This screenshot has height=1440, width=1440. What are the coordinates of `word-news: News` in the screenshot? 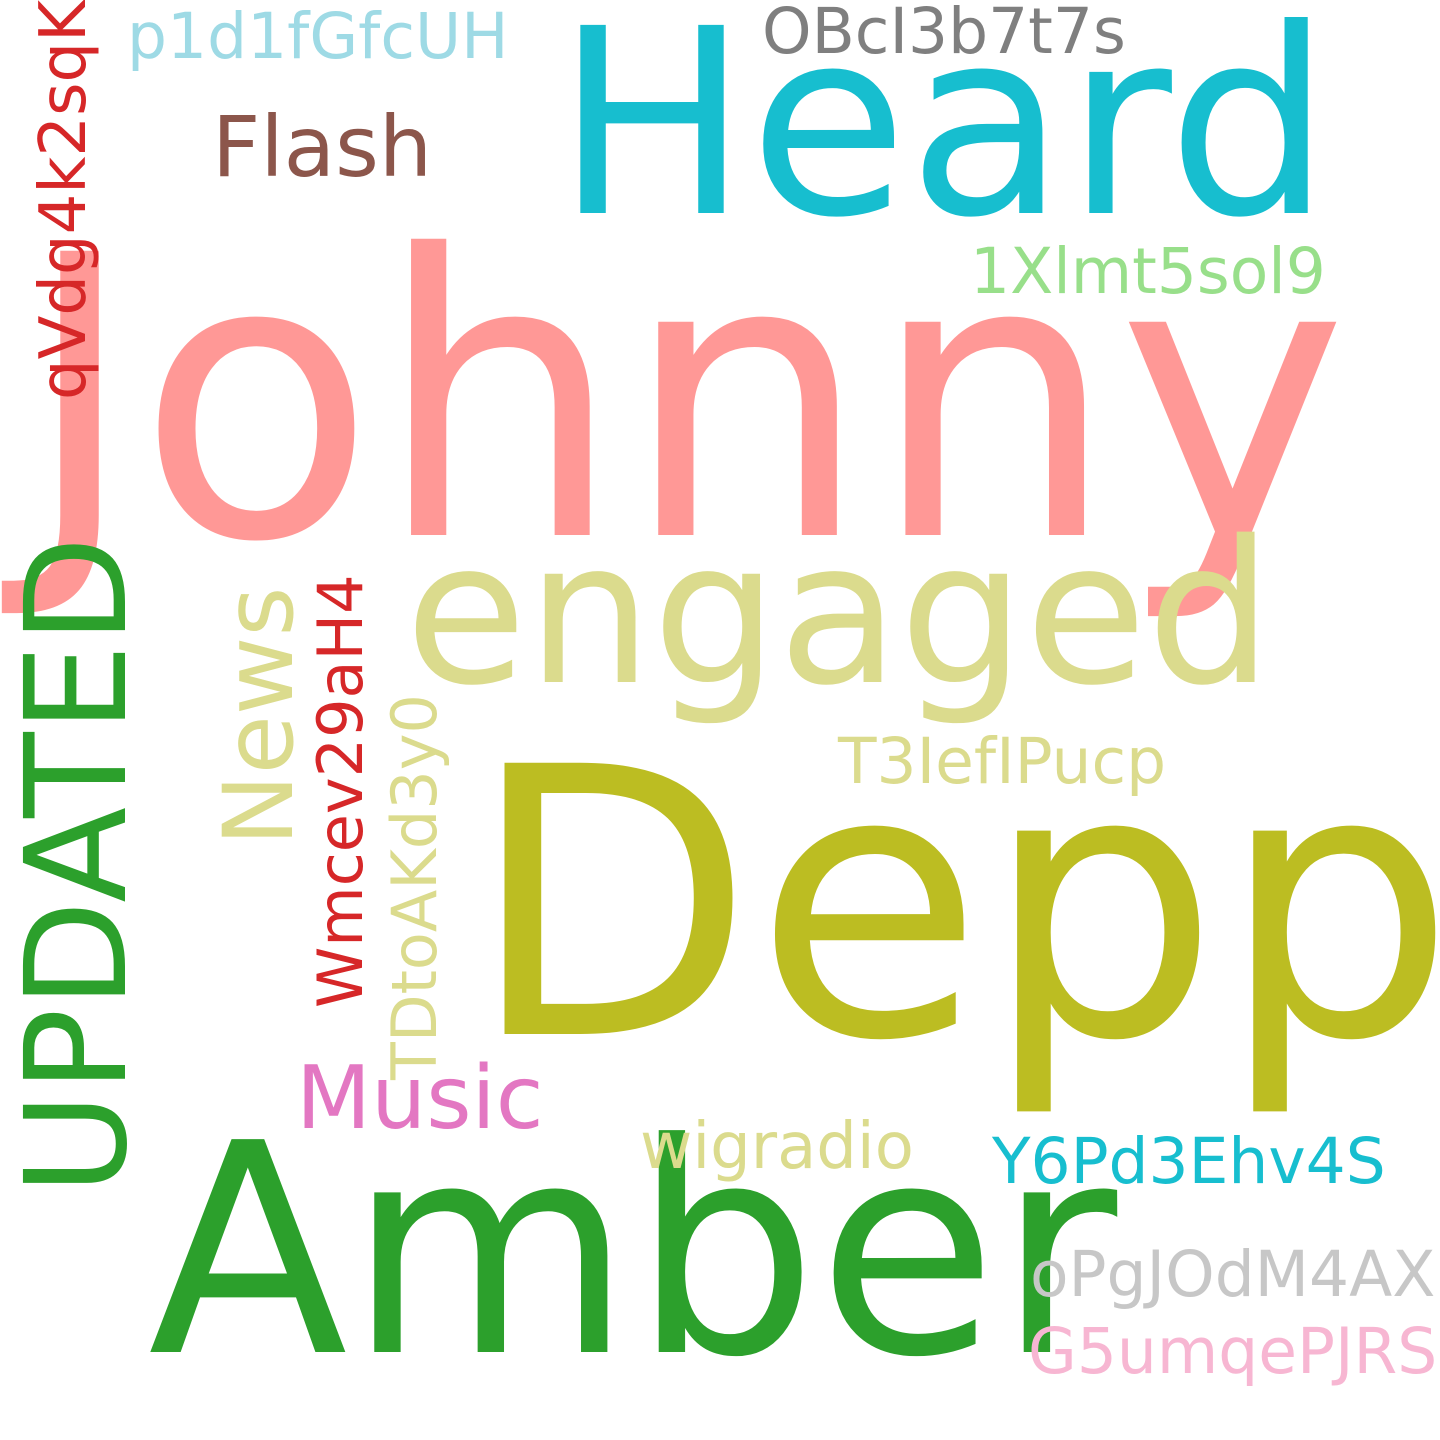 It's located at (259, 716).